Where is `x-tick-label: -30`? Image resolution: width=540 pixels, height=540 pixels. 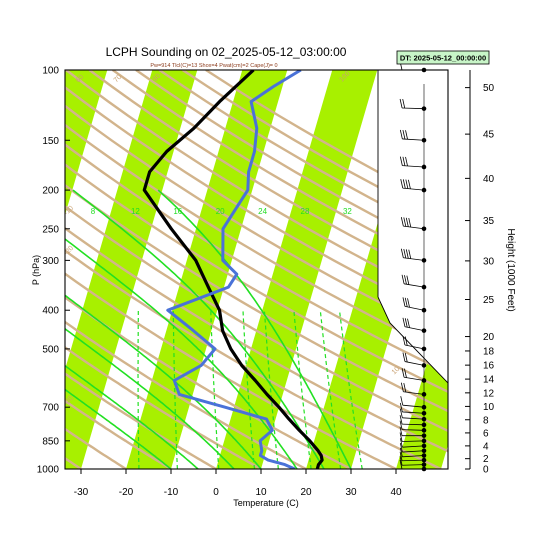
x-tick-label: -30 is located at coordinates (81, 492).